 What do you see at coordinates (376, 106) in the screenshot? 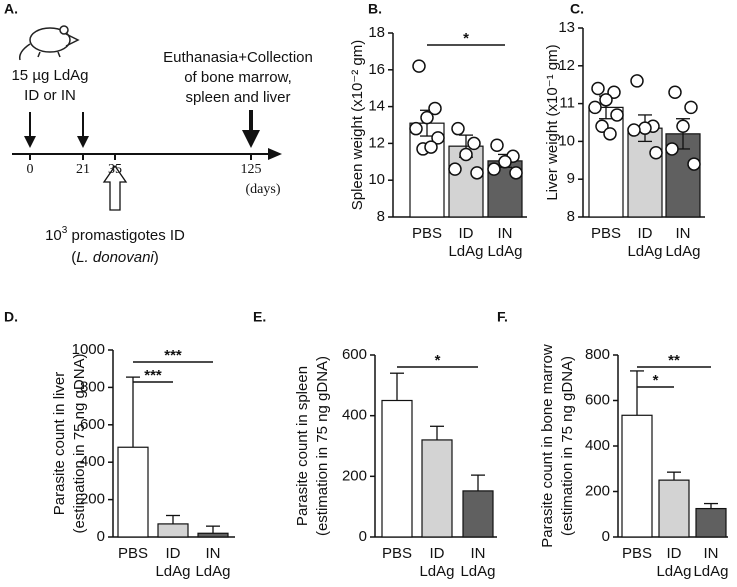
I see `y-tick-label: 14` at bounding box center [376, 106].